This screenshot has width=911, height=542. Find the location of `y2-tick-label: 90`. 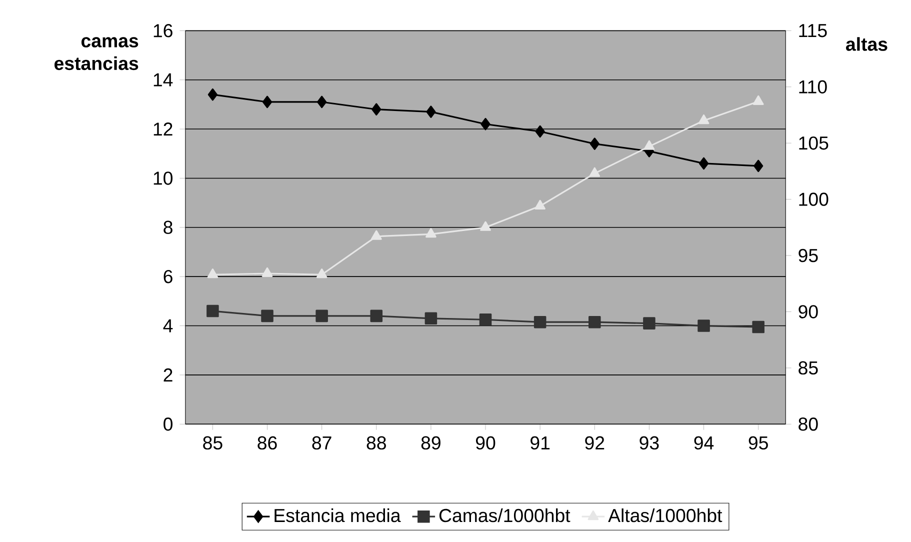

y2-tick-label: 90 is located at coordinates (808, 312).